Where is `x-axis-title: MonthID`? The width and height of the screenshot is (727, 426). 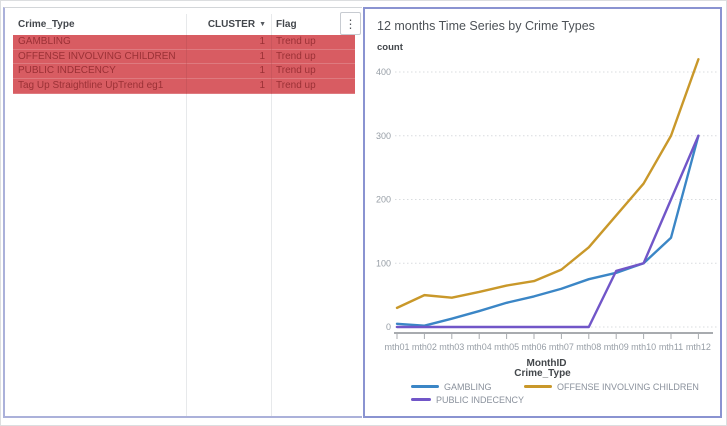
x-axis-title: MonthID is located at coordinates (546, 363).